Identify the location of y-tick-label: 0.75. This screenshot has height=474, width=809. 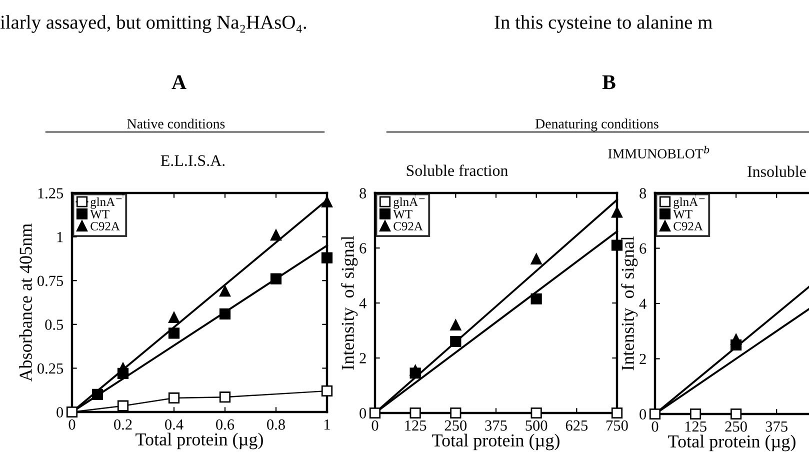
(51, 281).